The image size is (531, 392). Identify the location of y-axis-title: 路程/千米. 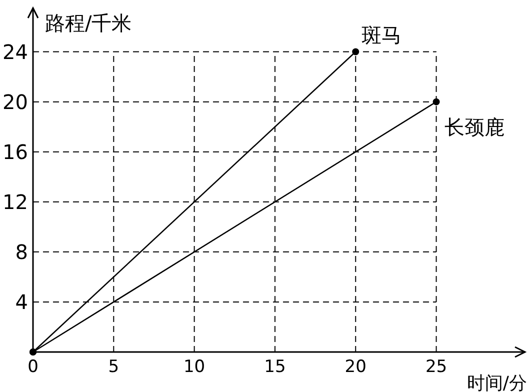
(88, 23).